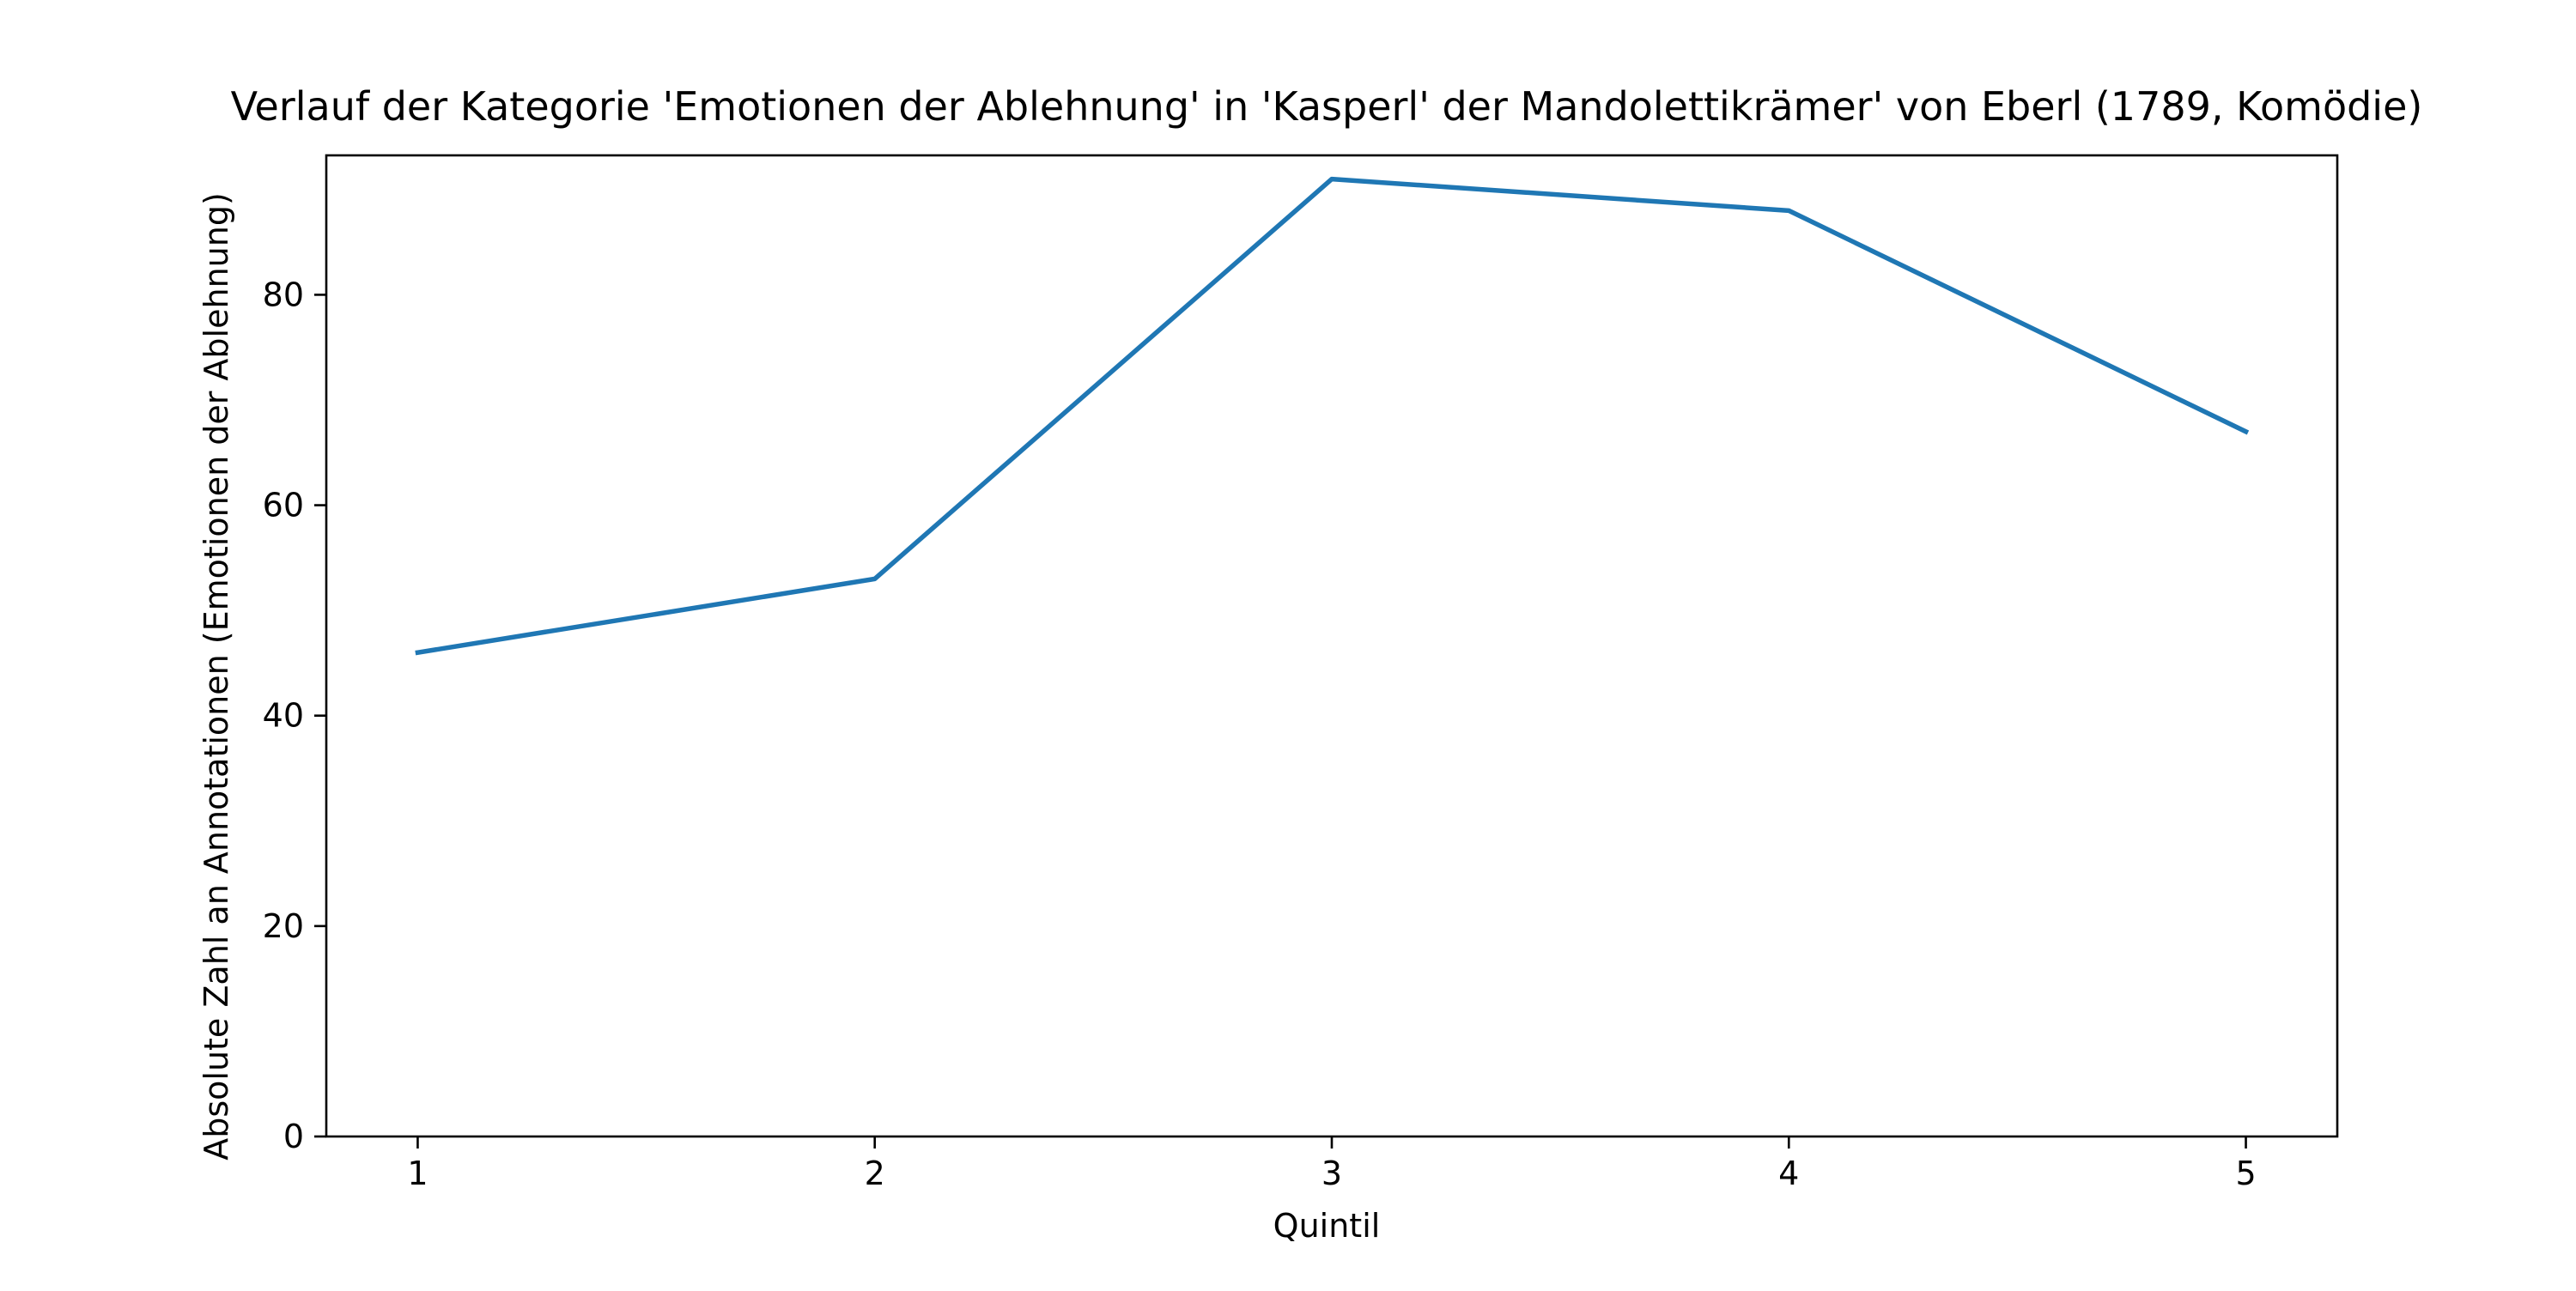  I want to click on y-tick-label: 40, so click(283, 716).